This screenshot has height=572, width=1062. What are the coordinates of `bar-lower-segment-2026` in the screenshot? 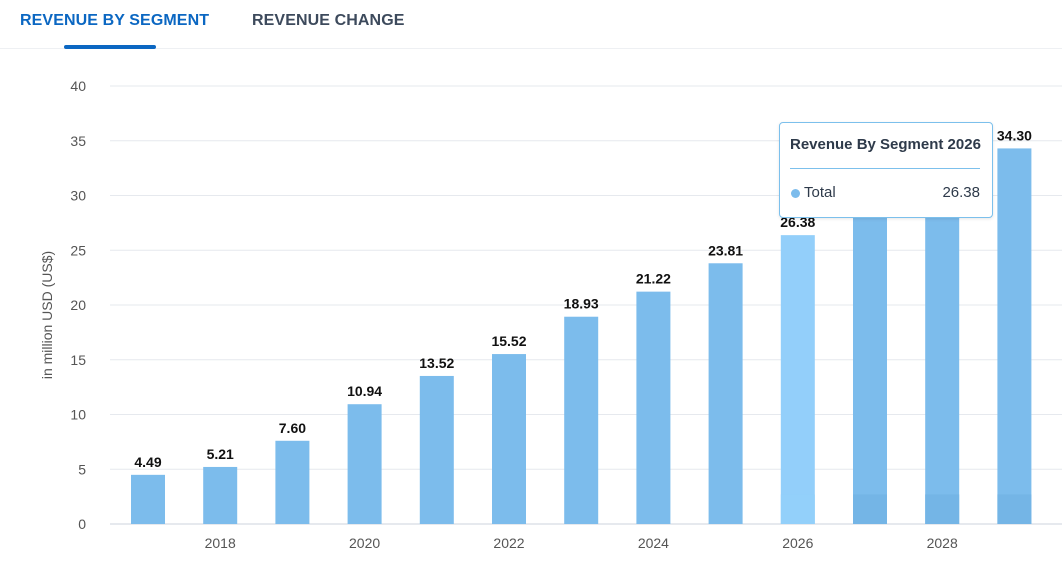 It's located at (797, 509).